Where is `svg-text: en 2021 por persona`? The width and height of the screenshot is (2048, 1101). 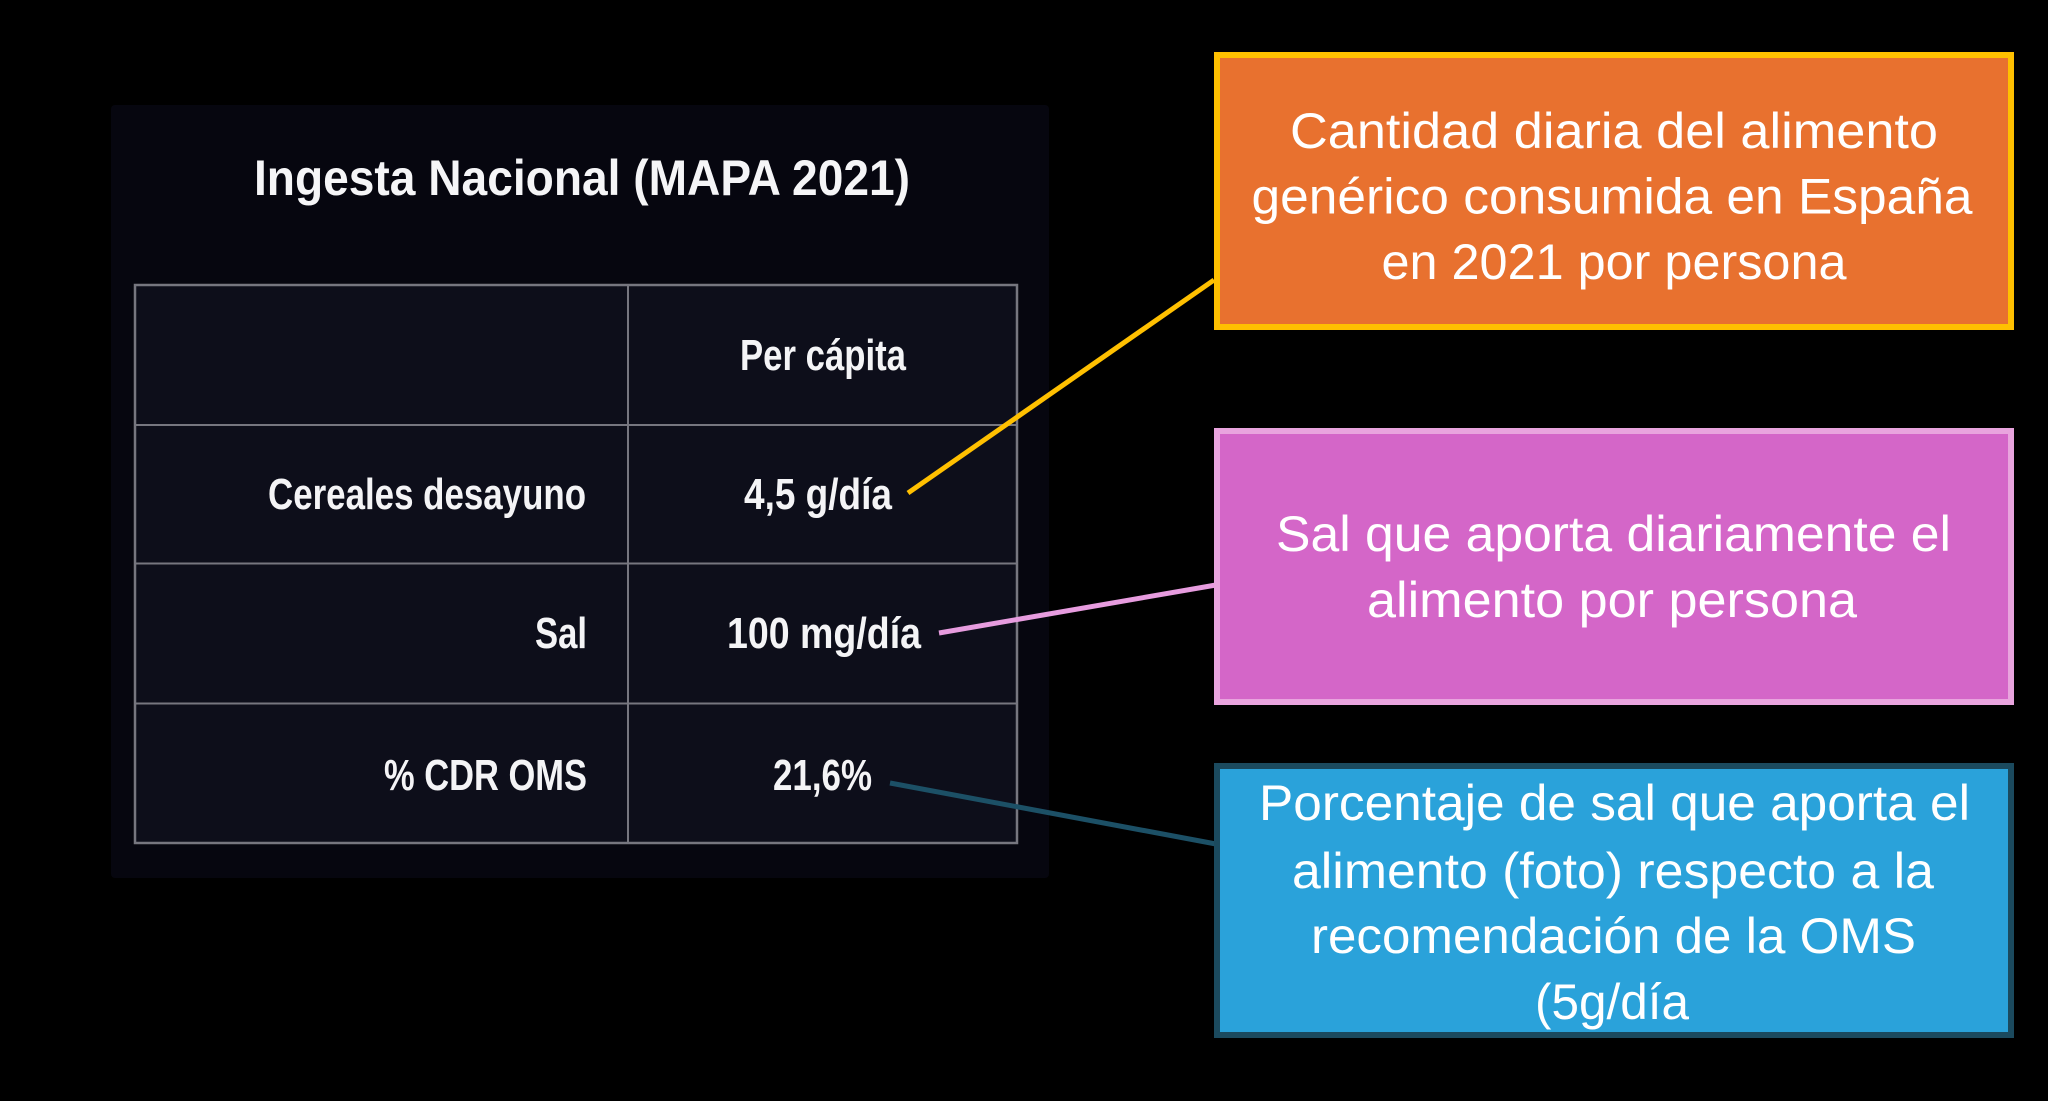
svg-text: en 2021 por persona is located at coordinates (1614, 262).